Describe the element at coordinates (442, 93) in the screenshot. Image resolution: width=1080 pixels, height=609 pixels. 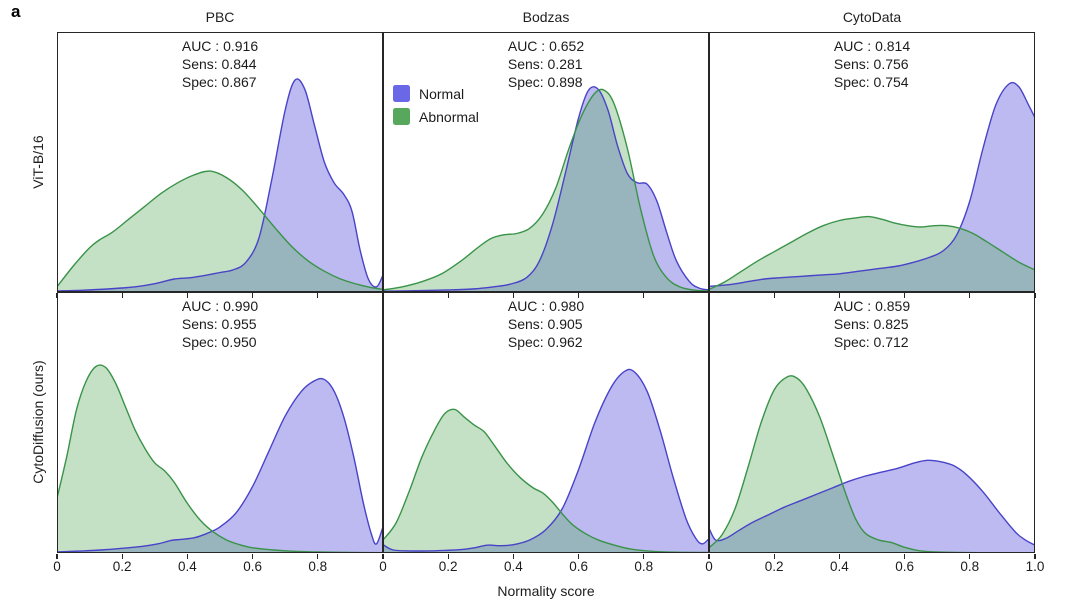
I see `legend-label-normal: Normal` at that location.